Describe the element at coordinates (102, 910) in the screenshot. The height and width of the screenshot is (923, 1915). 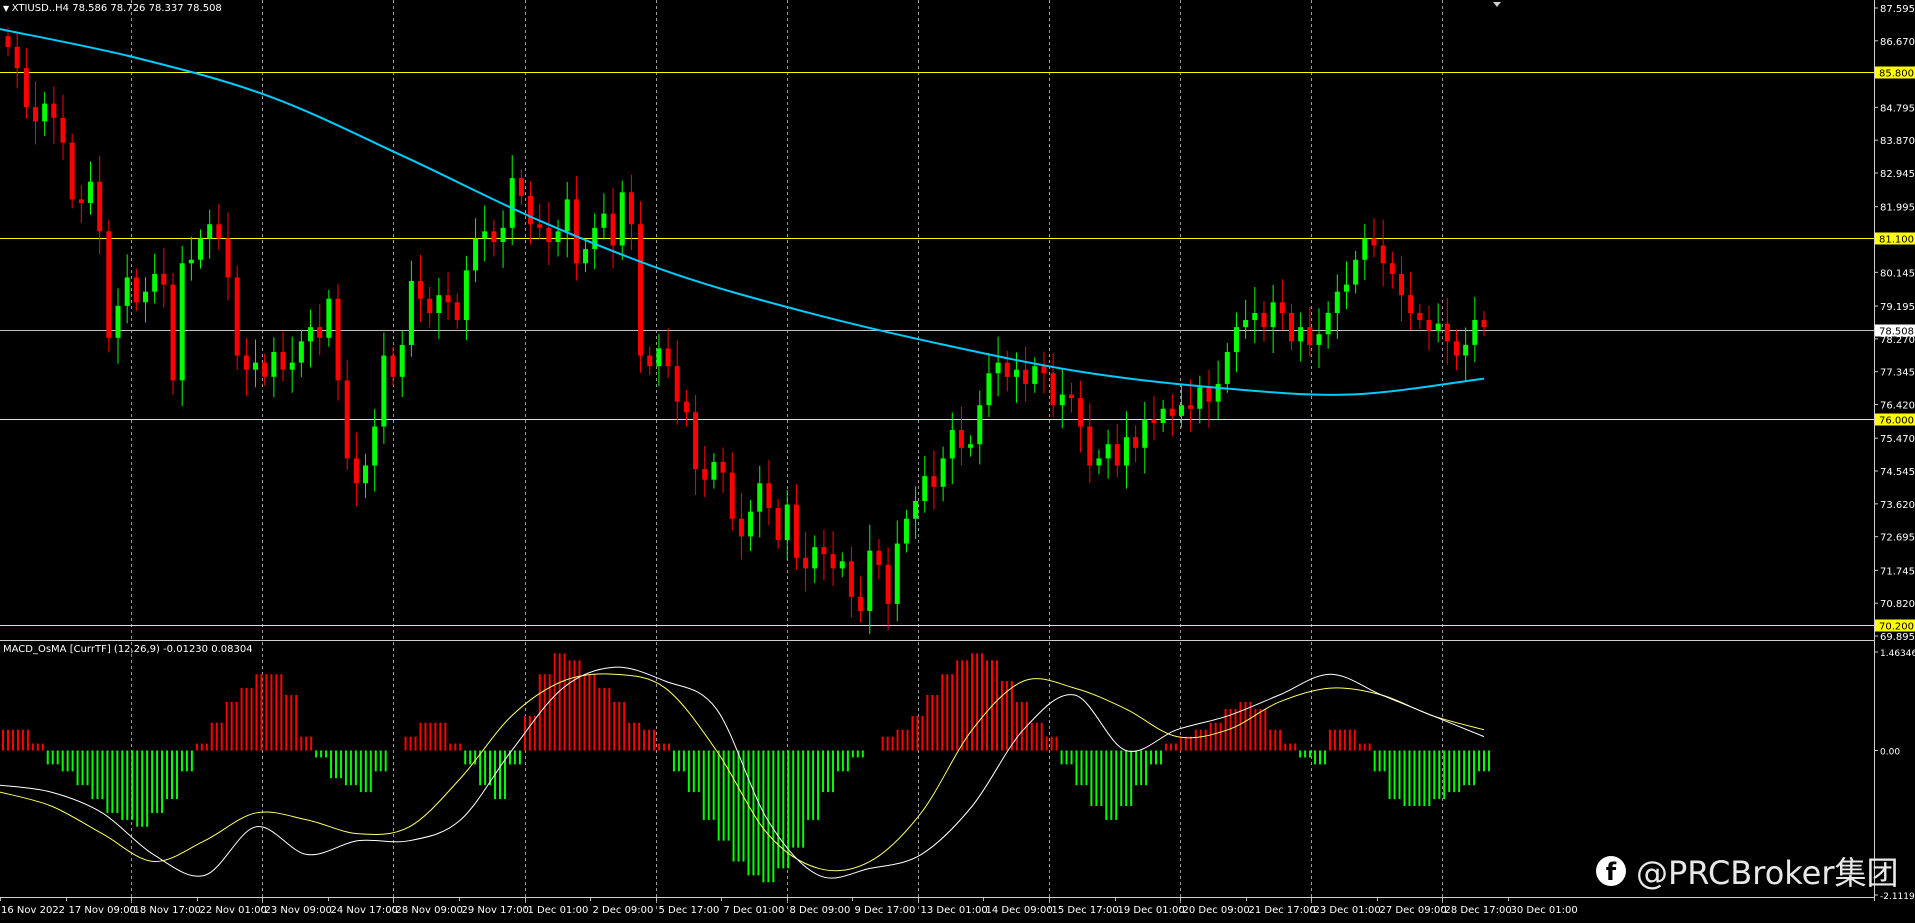
I see `time-label: 17 Nov 09:00` at that location.